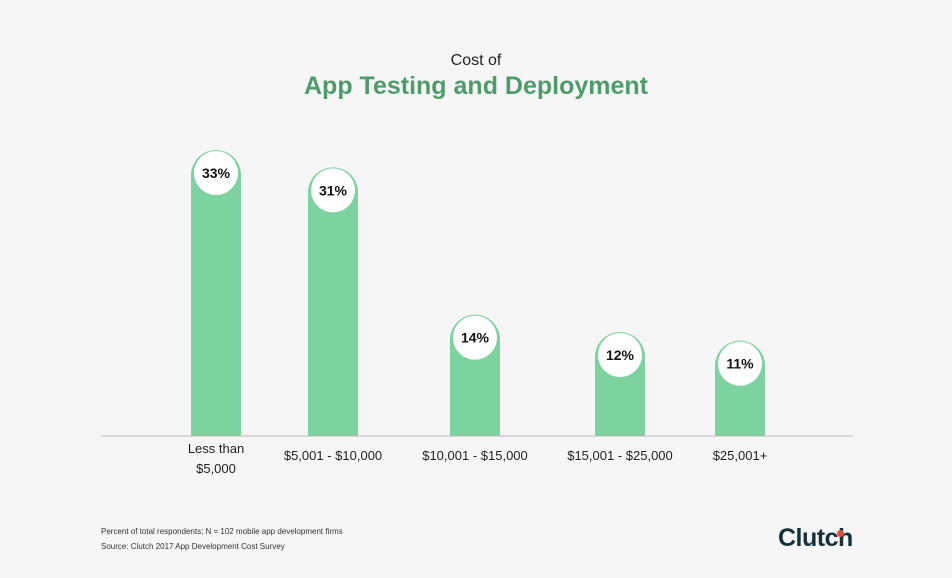 Image resolution: width=952 pixels, height=578 pixels. I want to click on chart-title: App Testing and Deployment, so click(476, 86).